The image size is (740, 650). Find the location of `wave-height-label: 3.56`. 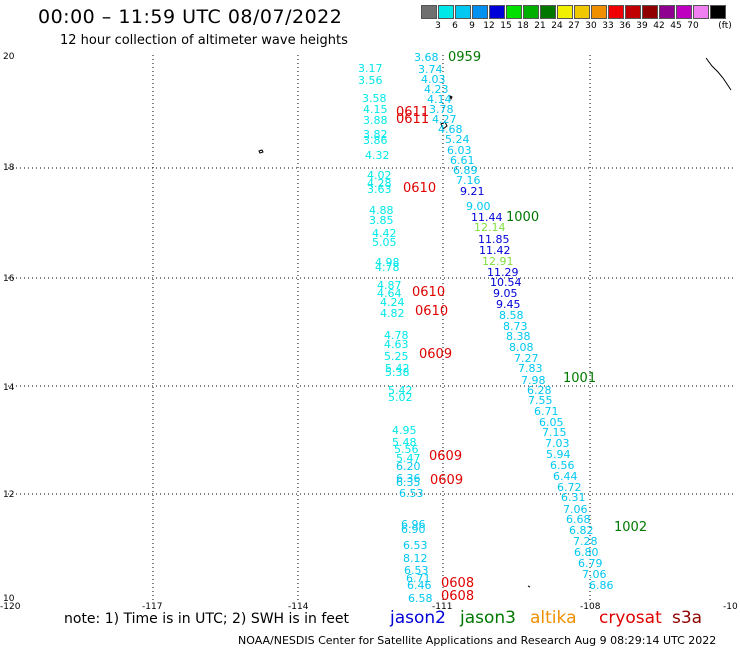

wave-height-label: 3.56 is located at coordinates (370, 80).